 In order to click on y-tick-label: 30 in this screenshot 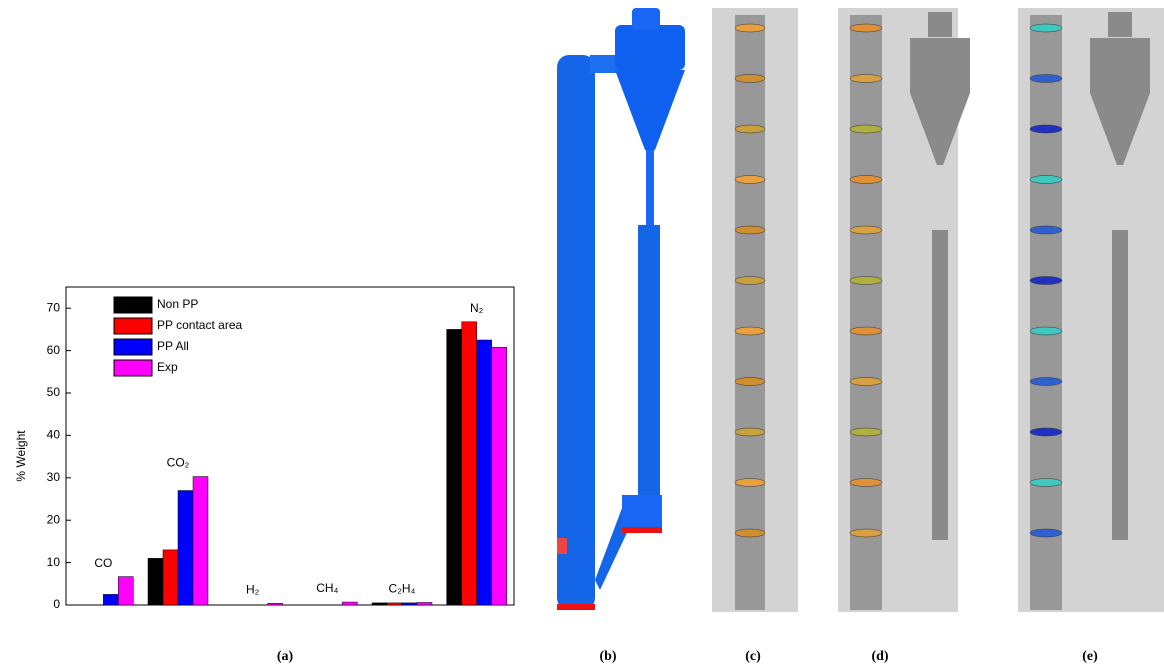, I will do `click(54, 477)`.